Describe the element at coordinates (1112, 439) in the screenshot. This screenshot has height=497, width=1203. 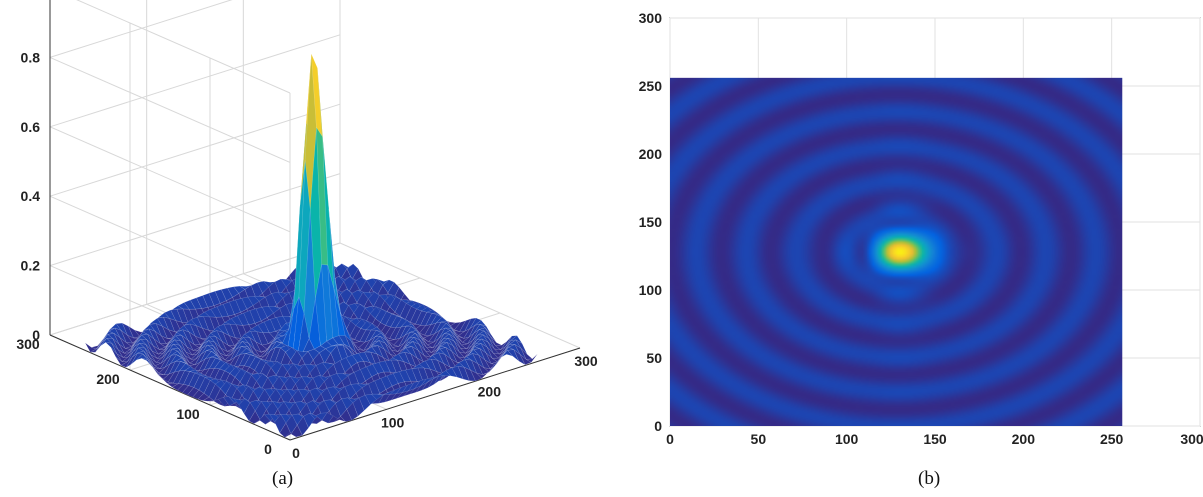
I see `x-tick-label: 250` at that location.